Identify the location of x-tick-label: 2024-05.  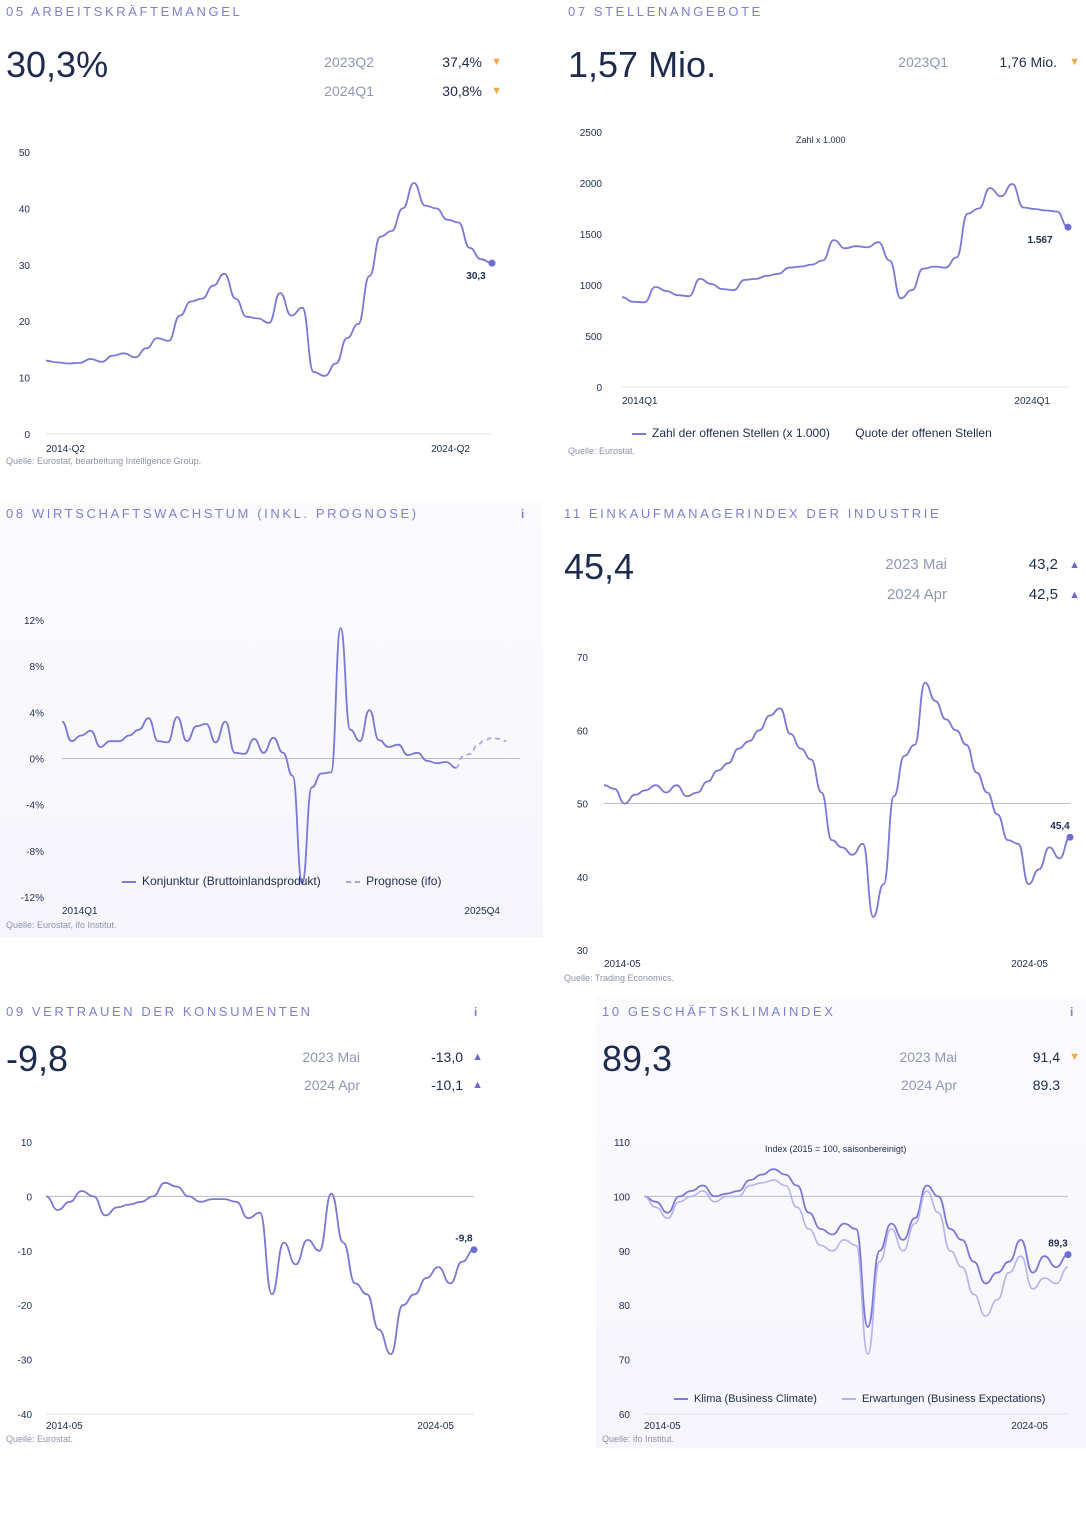
(1029, 1426).